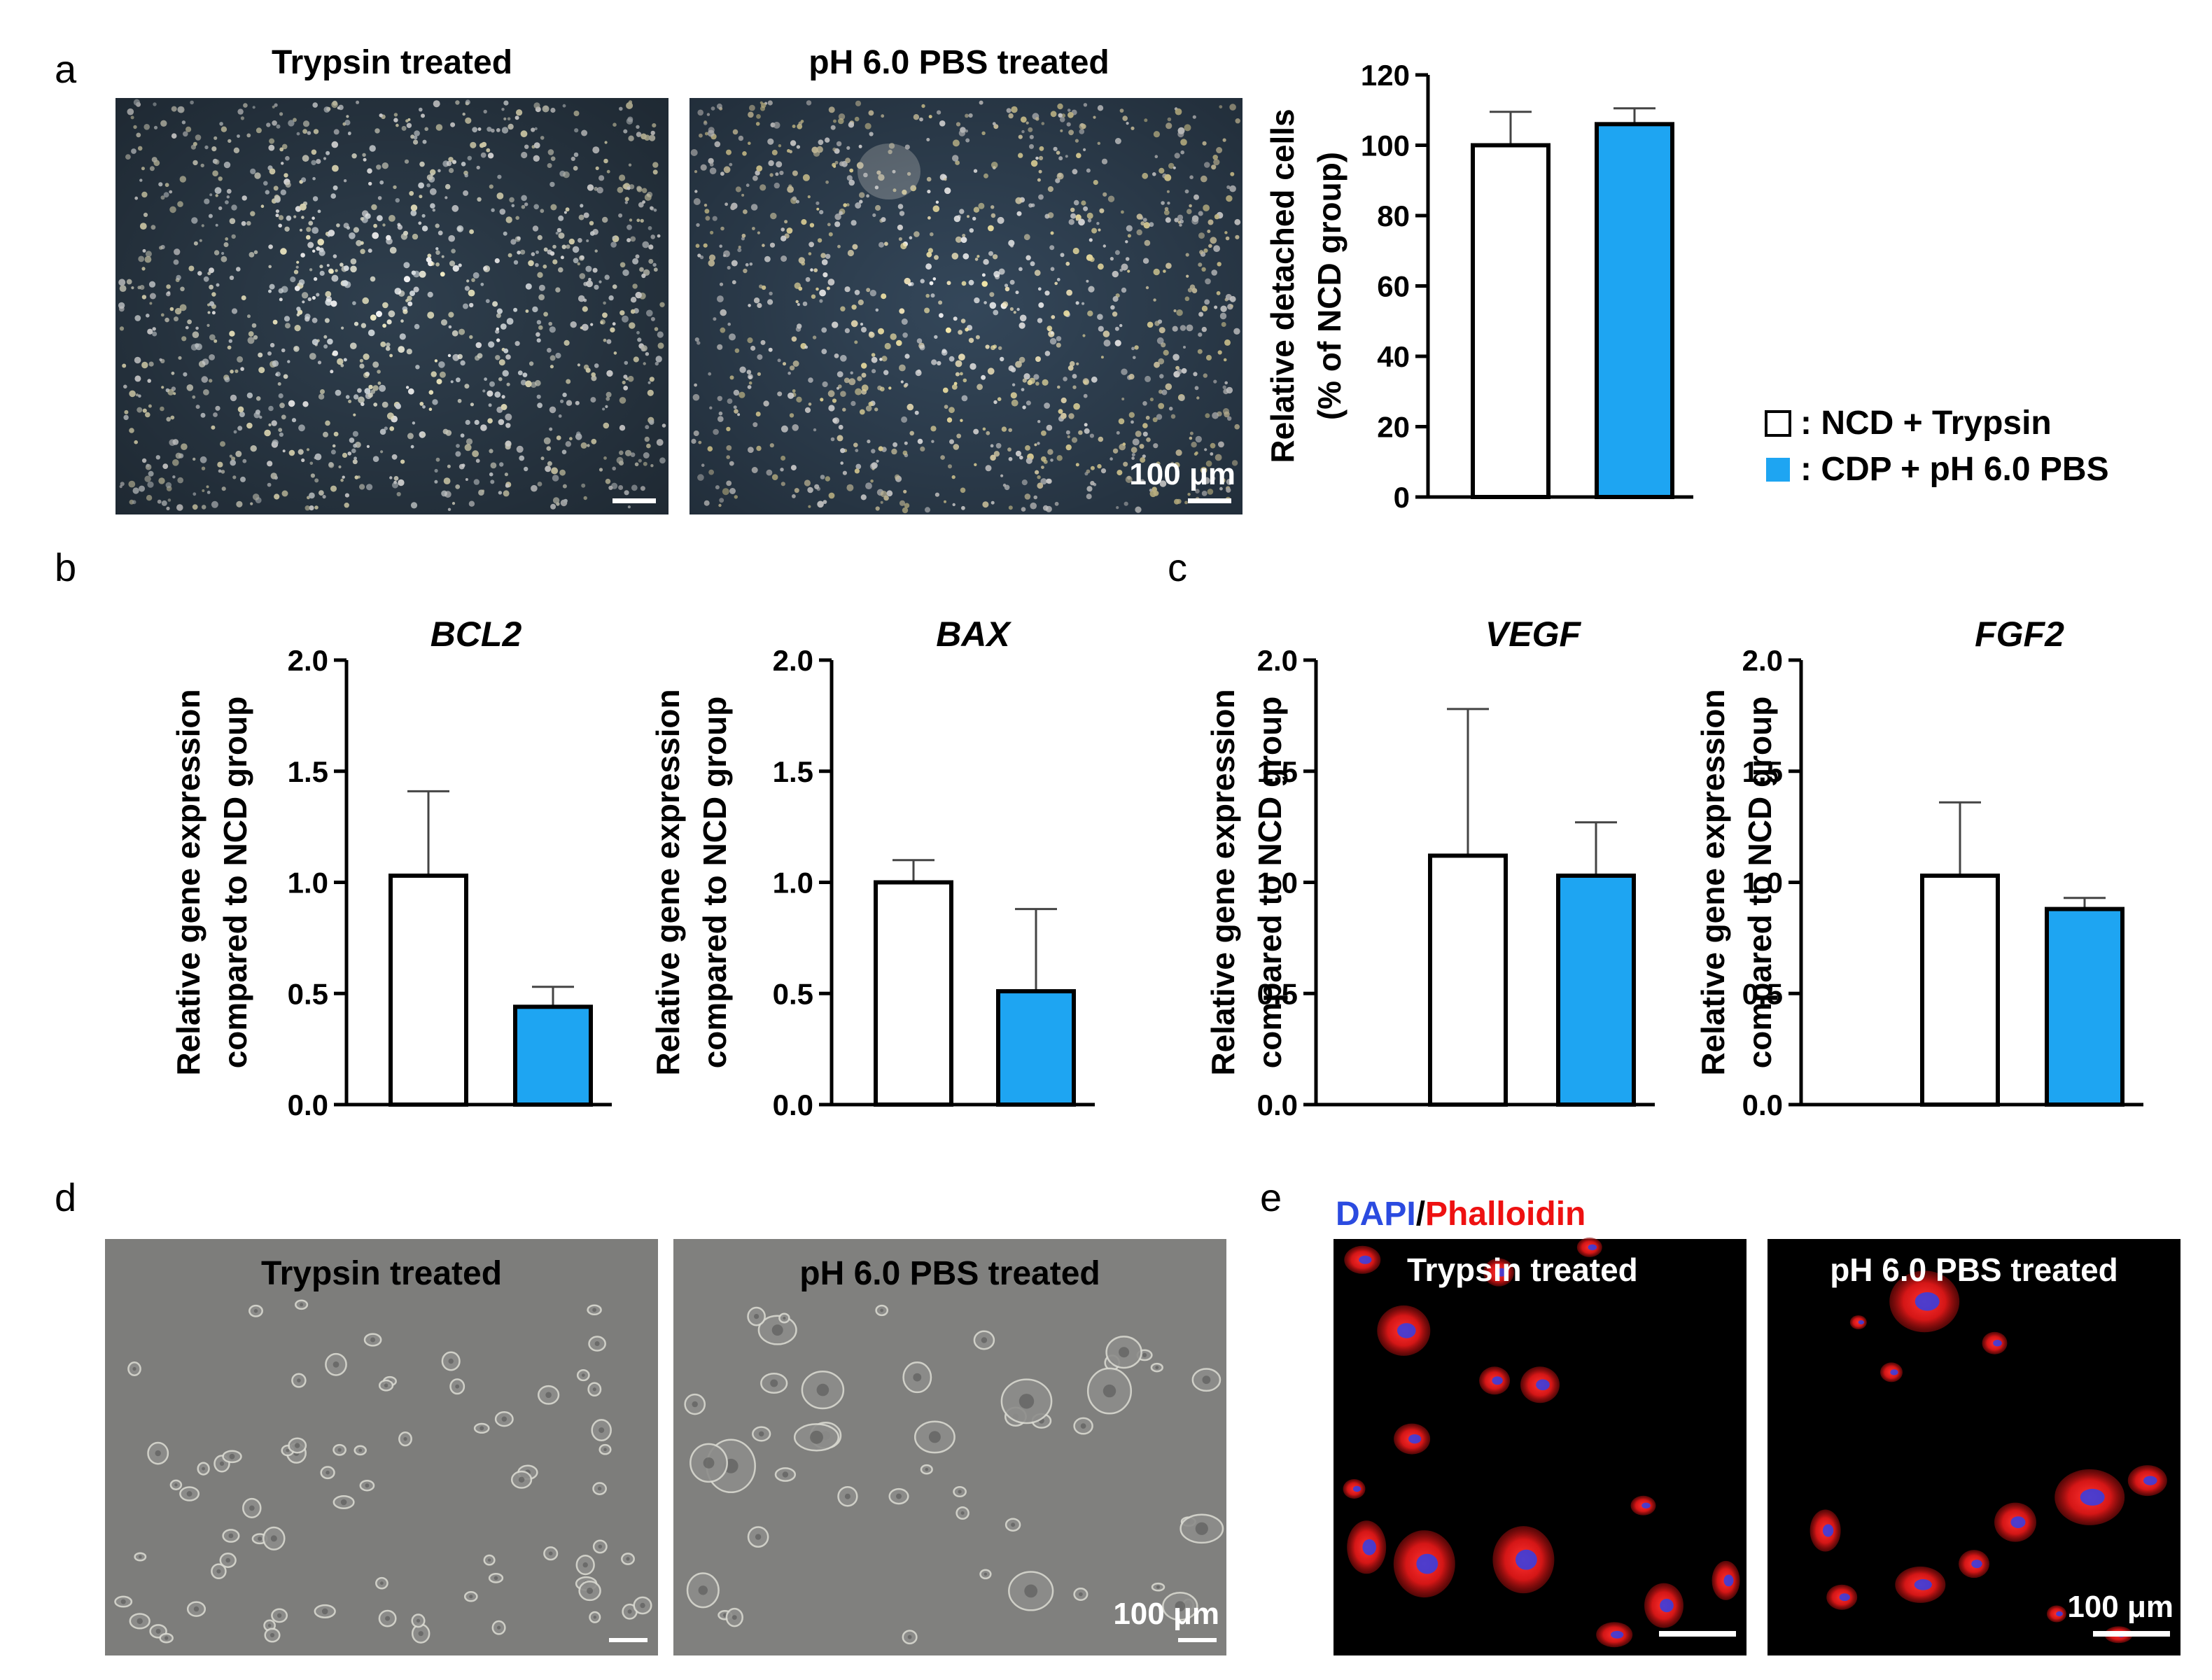  What do you see at coordinates (949, 1273) in the screenshot?
I see `panel-d-right-title: pH 6.0 PBS treated` at bounding box center [949, 1273].